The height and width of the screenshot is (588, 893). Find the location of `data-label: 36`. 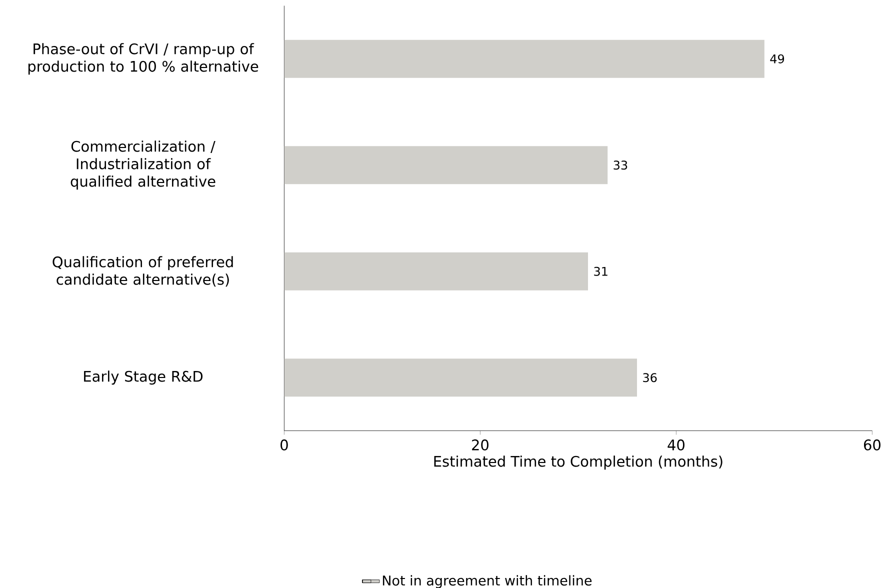

data-label: 36 is located at coordinates (650, 377).